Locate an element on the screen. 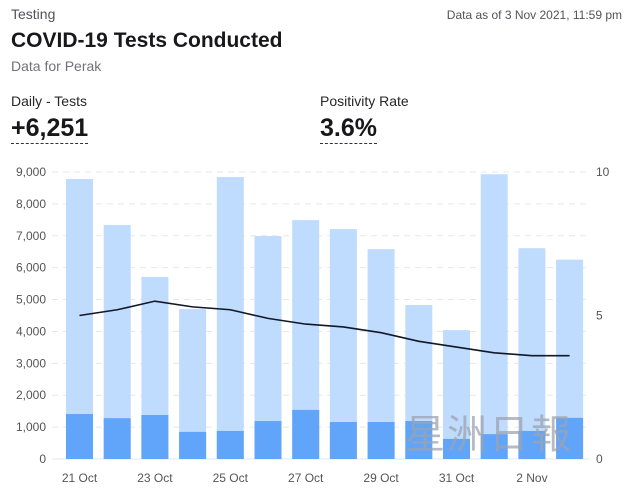 The image size is (630, 492). watermark-logo: 星洲日報 is located at coordinates (489, 435).